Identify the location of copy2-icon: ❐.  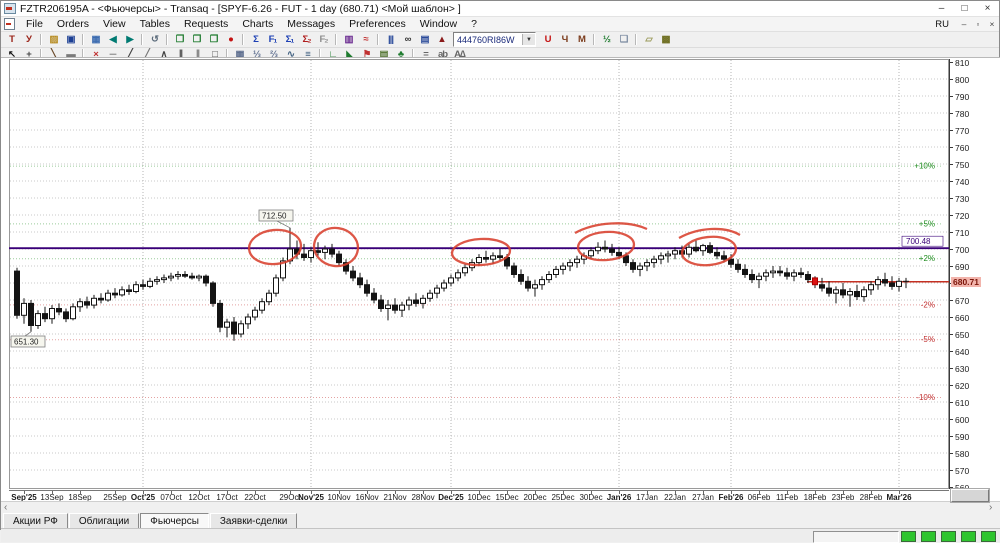
(197, 39).